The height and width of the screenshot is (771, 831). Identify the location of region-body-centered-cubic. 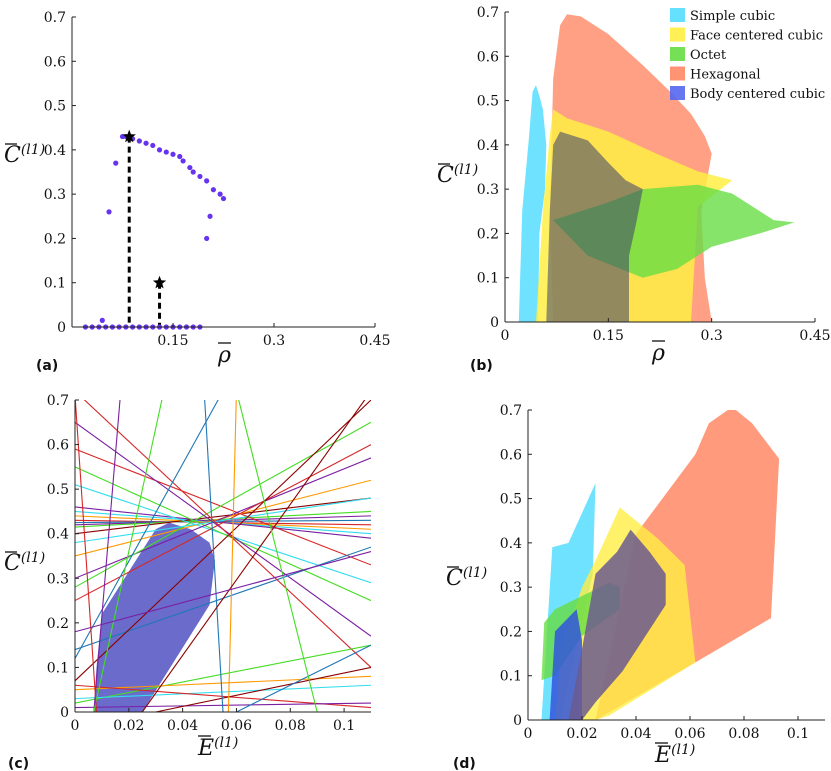
(594, 226).